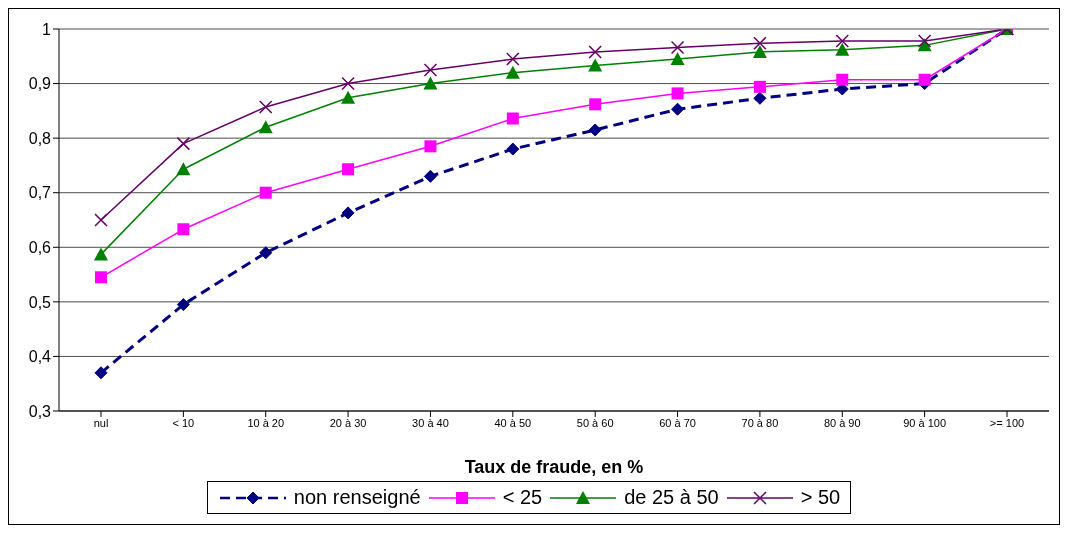 The height and width of the screenshot is (533, 1068). Describe the element at coordinates (820, 497) in the screenshot. I see `legend-label: > 50` at that location.